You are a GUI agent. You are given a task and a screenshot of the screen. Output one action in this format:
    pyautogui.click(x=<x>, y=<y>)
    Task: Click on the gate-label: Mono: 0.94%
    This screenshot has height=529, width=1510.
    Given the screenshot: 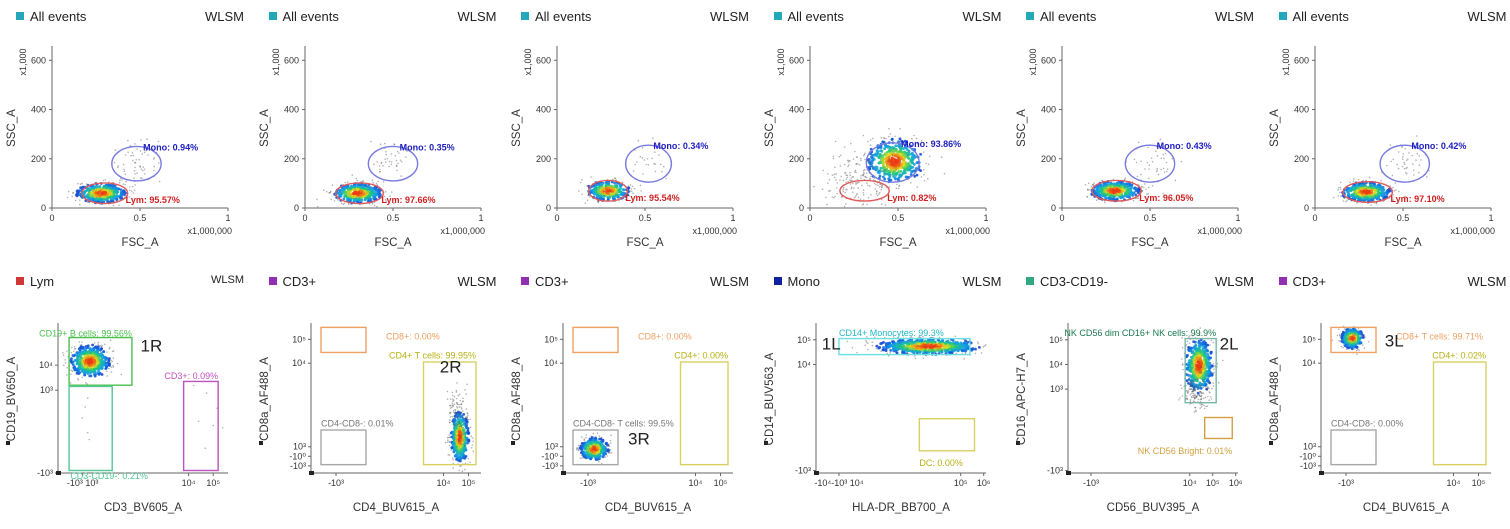 What is the action you would take?
    pyautogui.click(x=170, y=147)
    